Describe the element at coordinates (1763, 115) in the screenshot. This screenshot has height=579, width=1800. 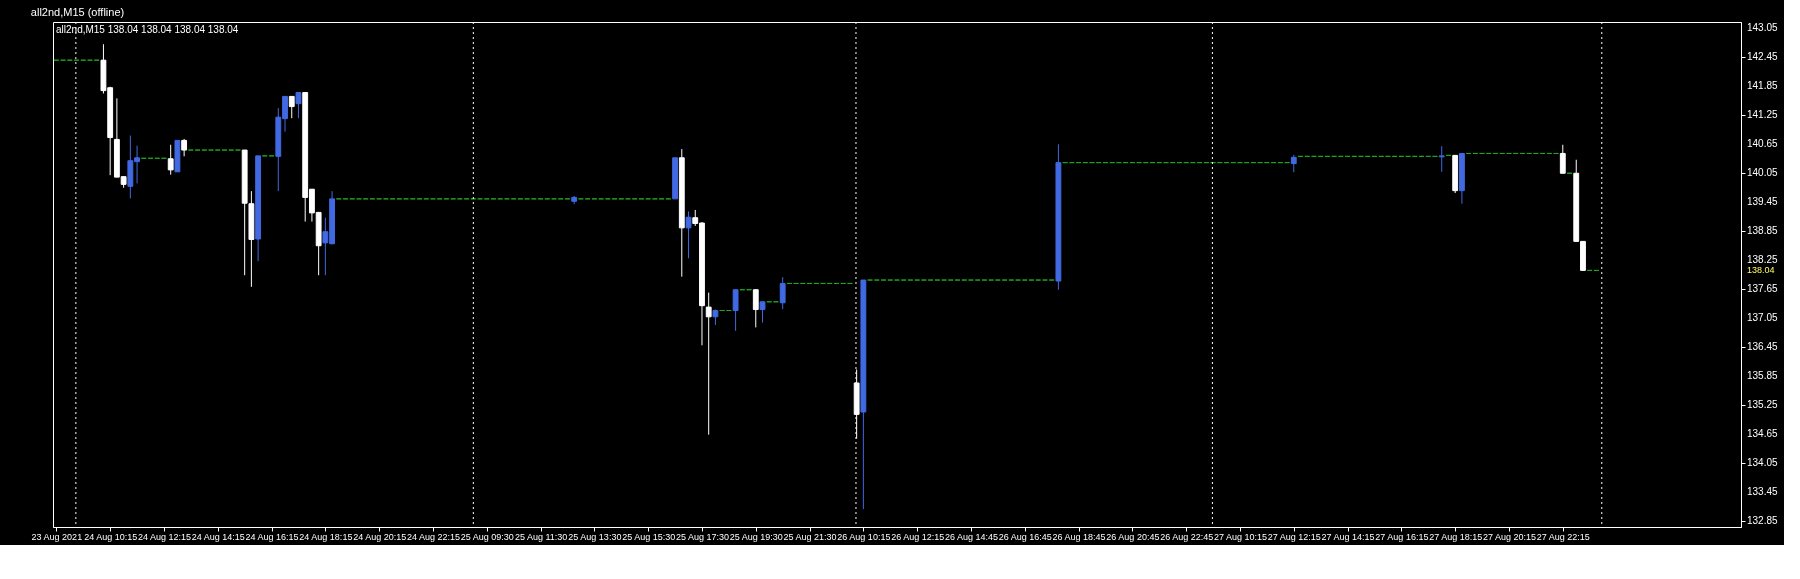
I see `y-tick-label: 141.25` at that location.